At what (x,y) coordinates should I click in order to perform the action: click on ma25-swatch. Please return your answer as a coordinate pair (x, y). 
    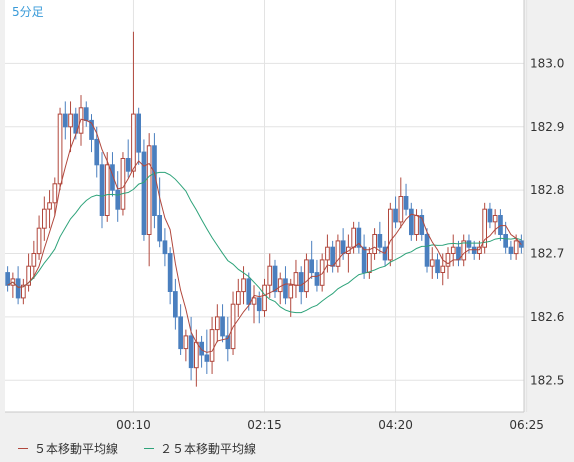
    Looking at the image, I should click on (149, 448).